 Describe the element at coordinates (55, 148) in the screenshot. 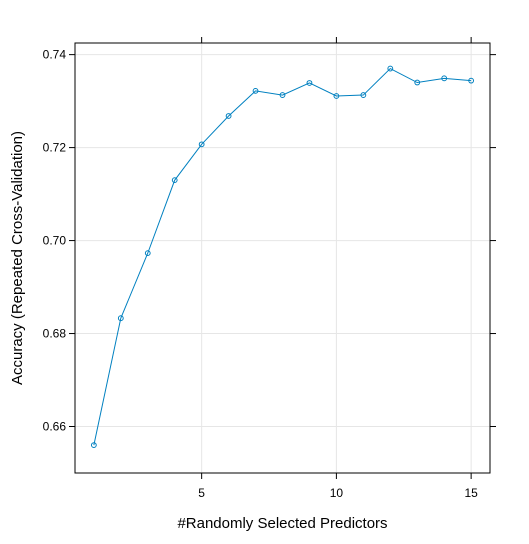

I see `y-tick-label: 0.72` at that location.